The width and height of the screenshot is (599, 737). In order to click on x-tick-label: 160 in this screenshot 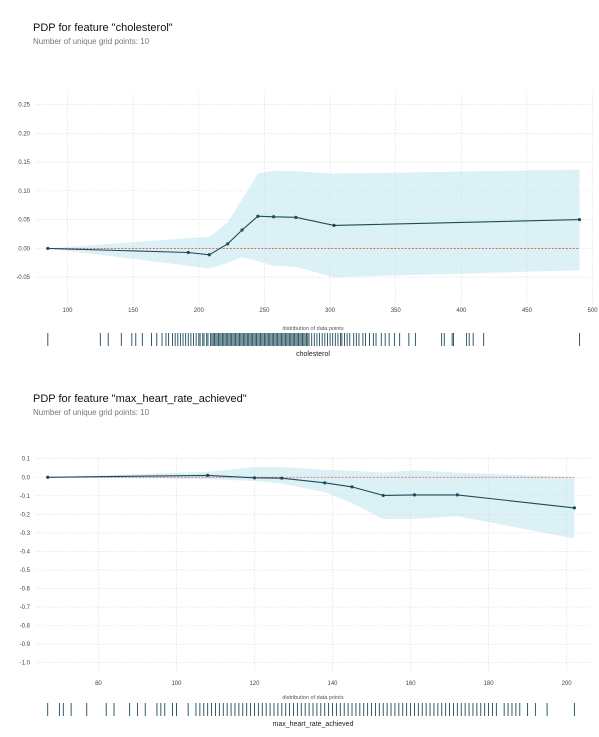, I will do `click(411, 684)`.